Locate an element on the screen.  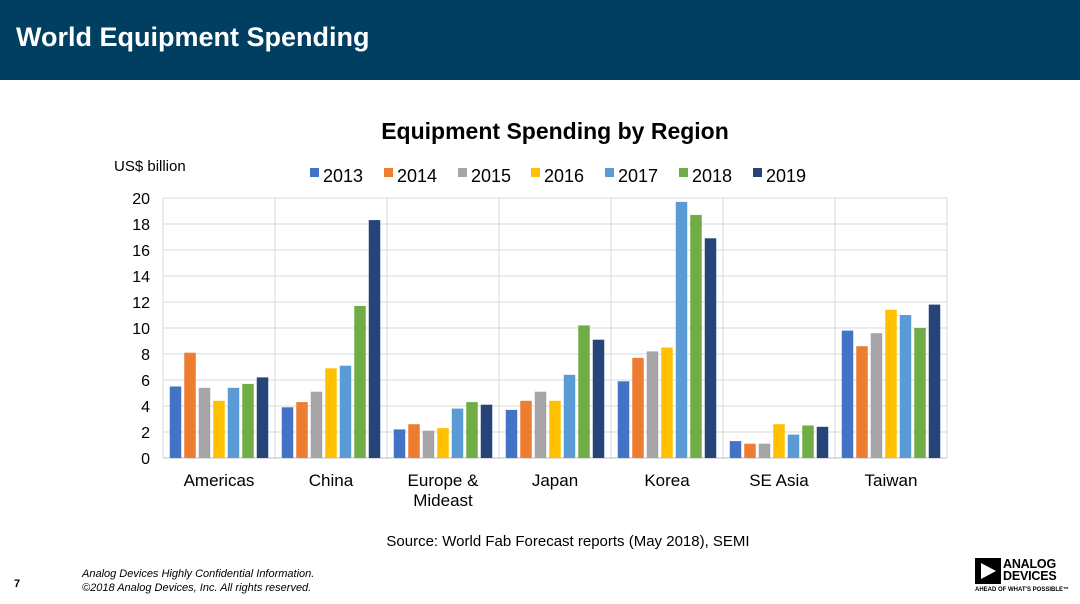
legend-label: 2017 is located at coordinates (638, 176).